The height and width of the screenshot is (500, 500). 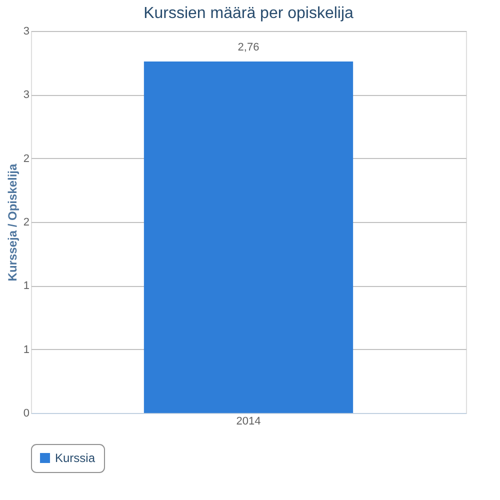 What do you see at coordinates (75, 458) in the screenshot?
I see `legend-label: Kurssia` at bounding box center [75, 458].